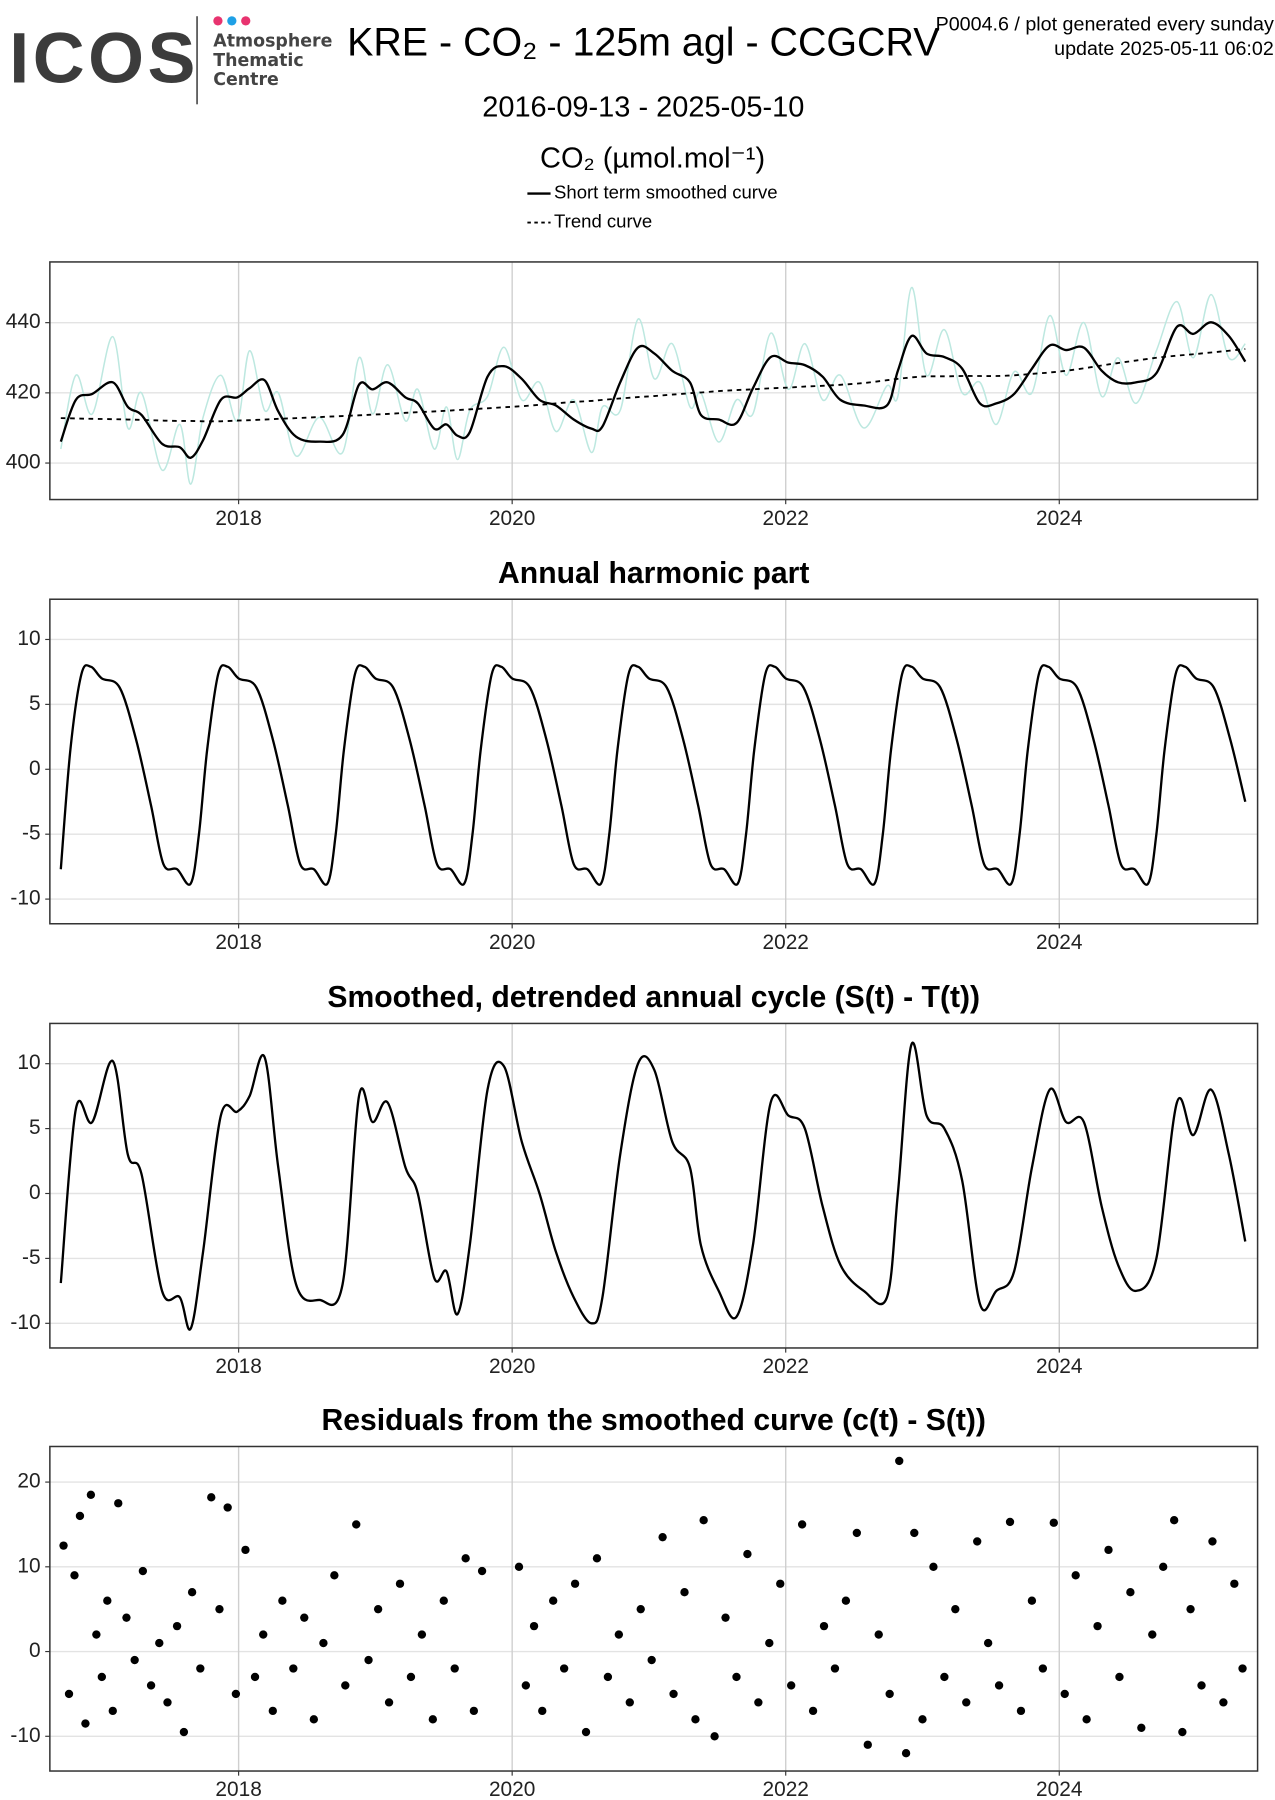  Describe the element at coordinates (643, 43) in the screenshot. I see `chart-title: KRE - CO₂ - 125m agl - CCGCRV` at that location.